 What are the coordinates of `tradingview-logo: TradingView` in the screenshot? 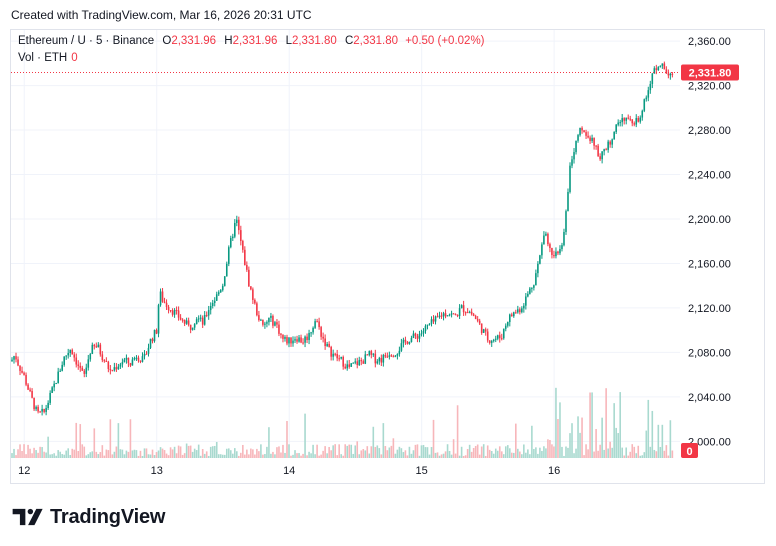 It's located at (88, 517).